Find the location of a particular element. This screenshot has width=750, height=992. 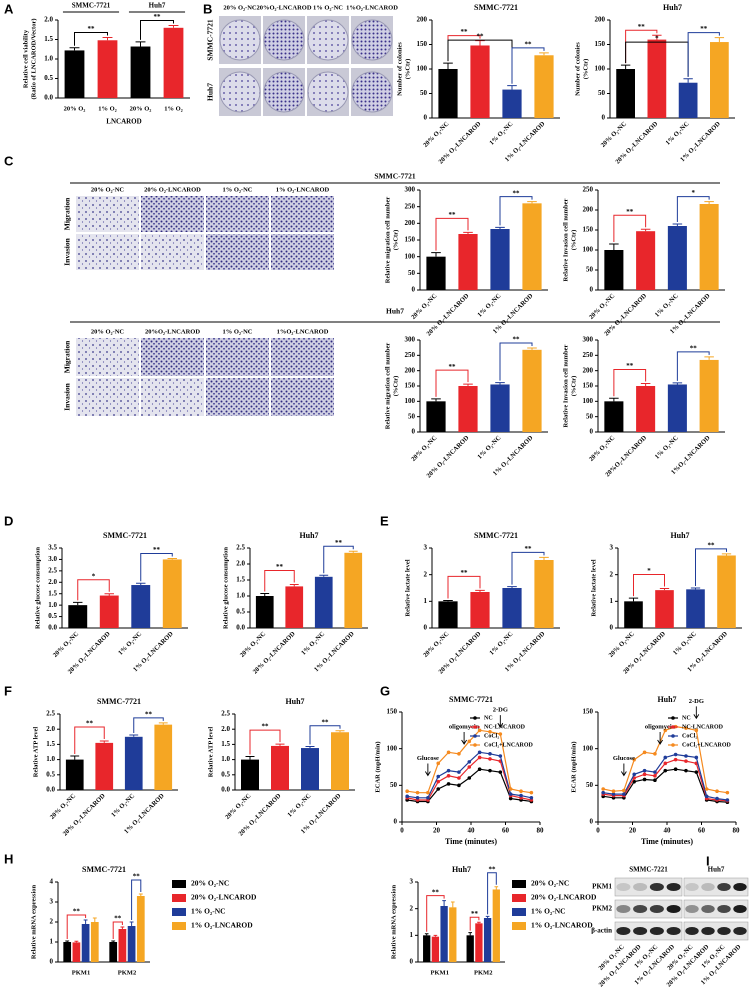

chart-title: SMMC-7721 is located at coordinates (119, 701).